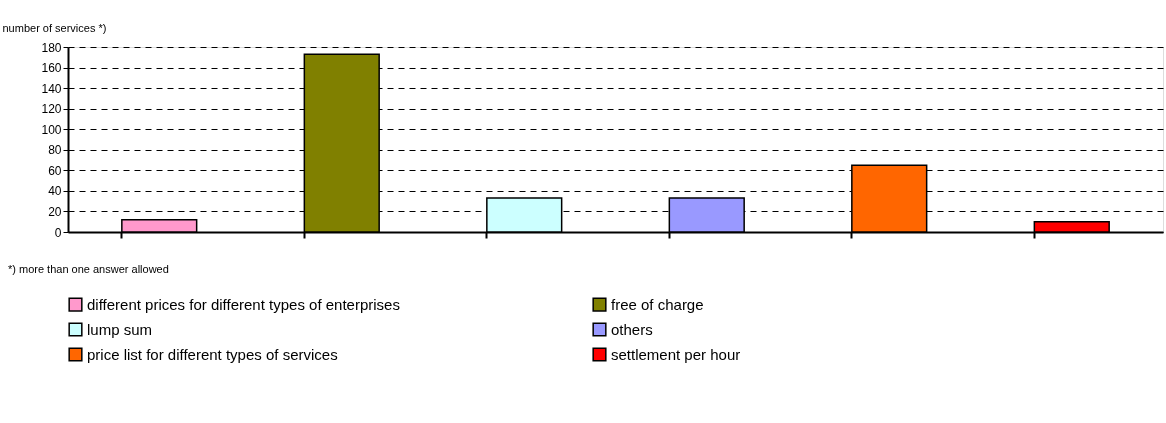  I want to click on y-tick-label: 100, so click(51, 129).